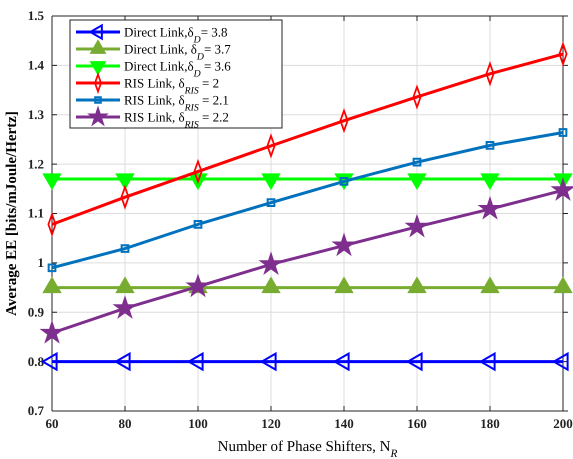  I want to click on y-axis-title: Average EE [bits/mJoule/Hertz], so click(12, 213).